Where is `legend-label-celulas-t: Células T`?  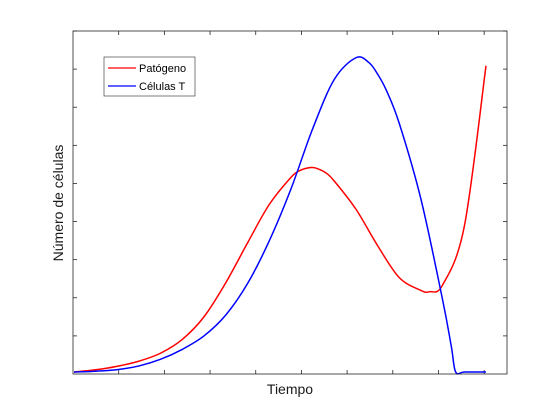
legend-label-celulas-t: Células T is located at coordinates (162, 87).